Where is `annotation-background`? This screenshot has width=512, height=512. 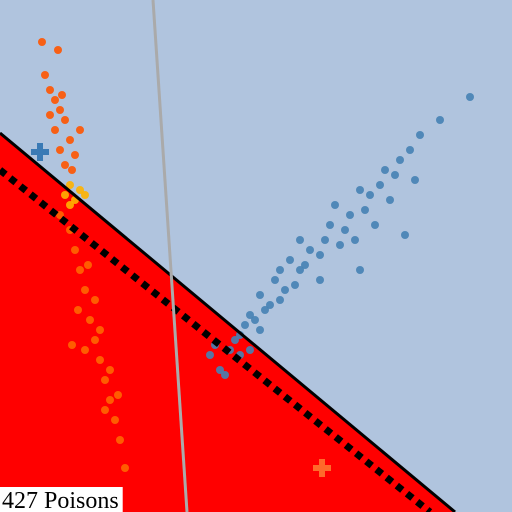 annotation-background is located at coordinates (61, 499).